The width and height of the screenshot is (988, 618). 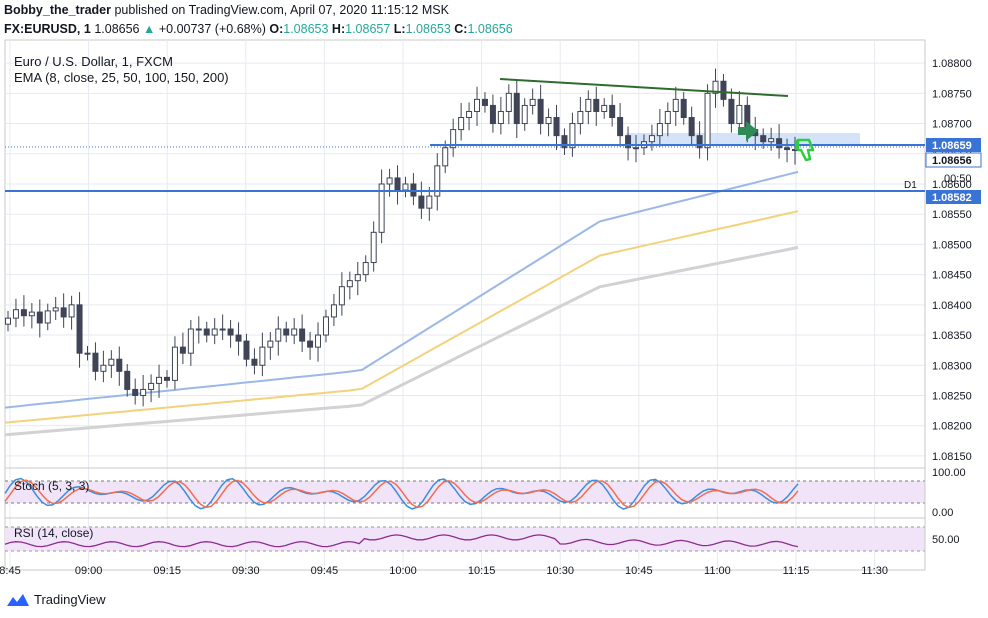 I want to click on right-arrow-icon, so click(x=748, y=131).